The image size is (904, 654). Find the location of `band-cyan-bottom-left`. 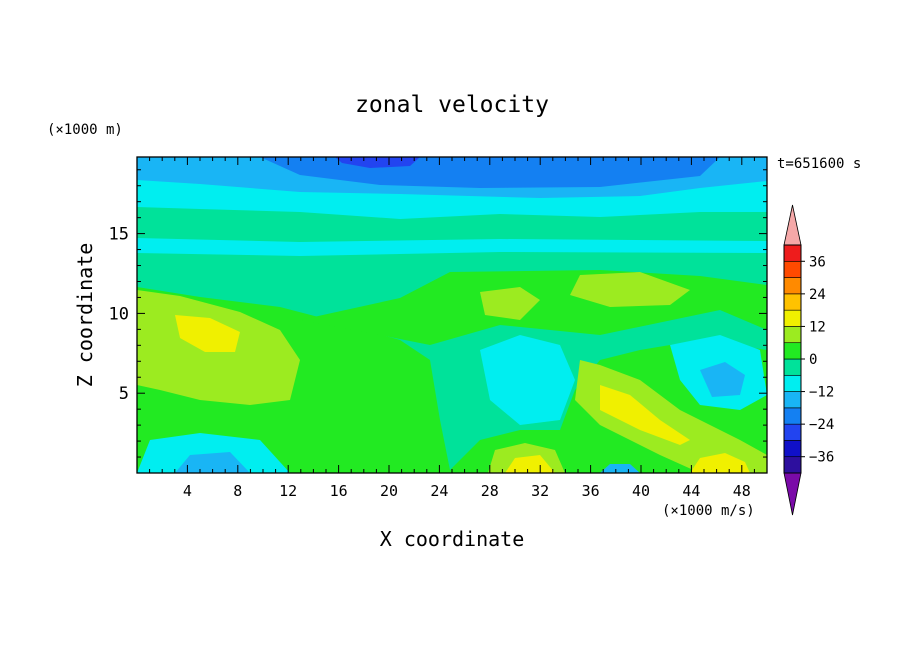

band-cyan-bottom-left is located at coordinates (213, 453).